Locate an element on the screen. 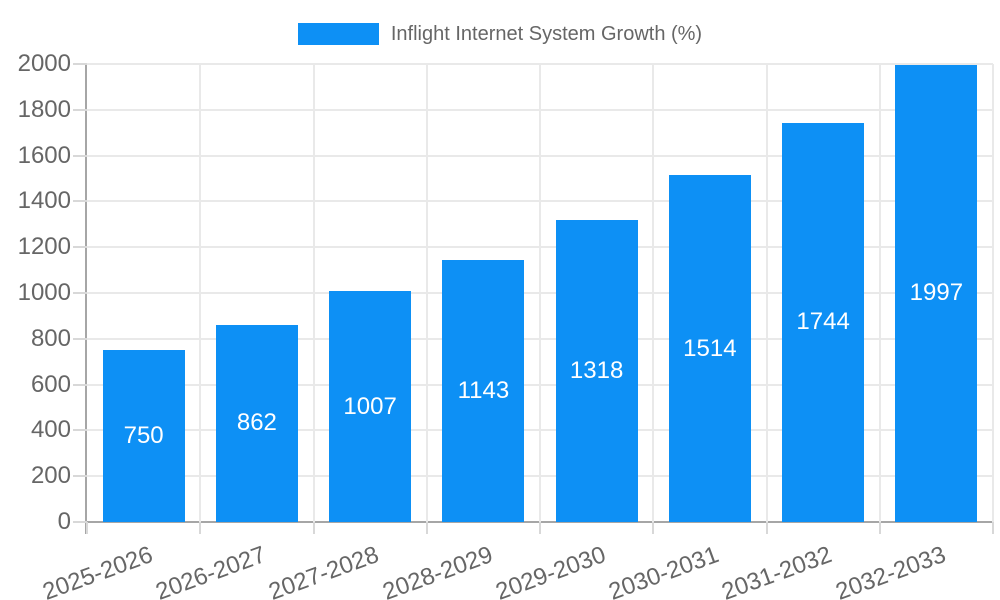 The image size is (1000, 600). bar: 1007 is located at coordinates (370, 406).